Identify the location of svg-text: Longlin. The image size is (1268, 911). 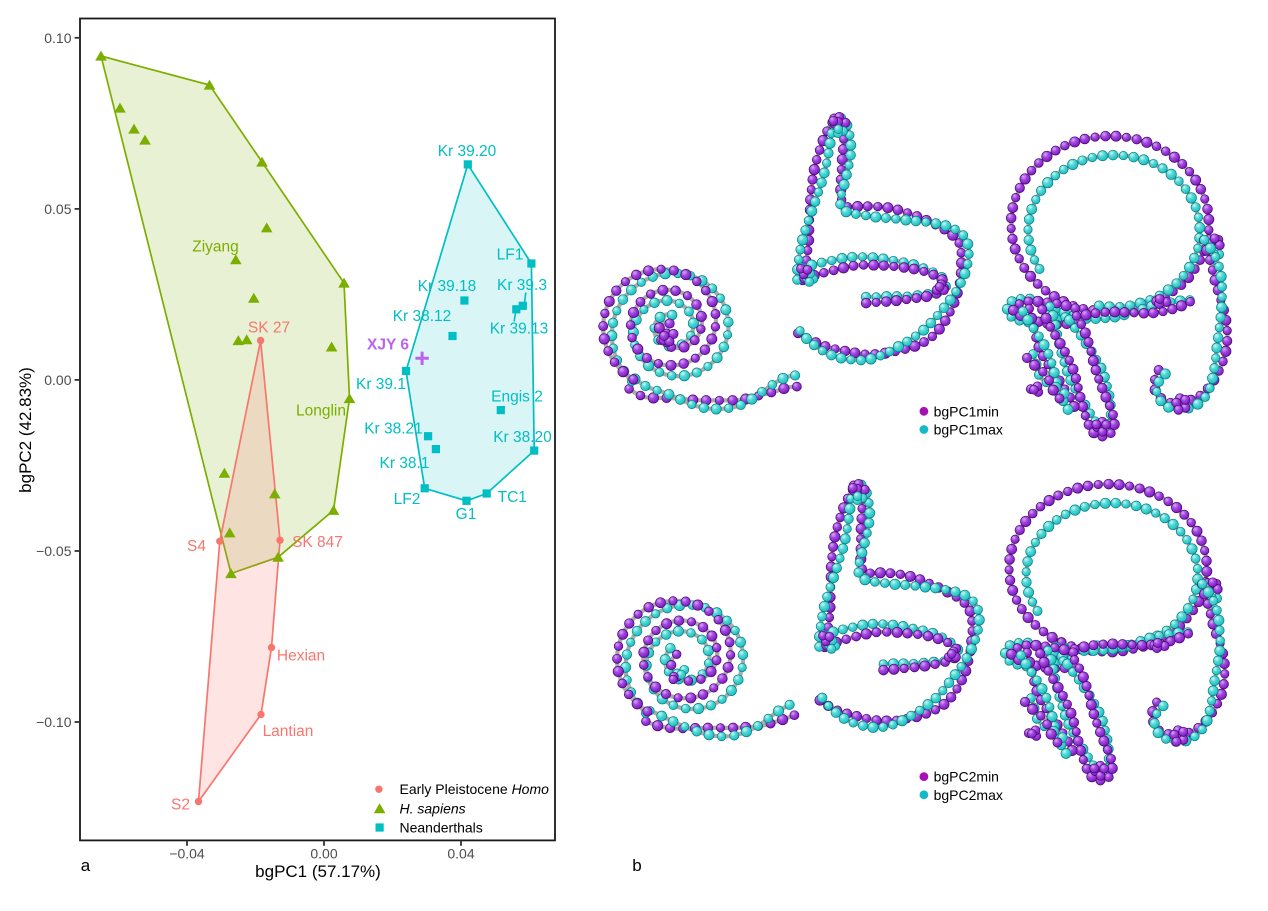
(321, 410).